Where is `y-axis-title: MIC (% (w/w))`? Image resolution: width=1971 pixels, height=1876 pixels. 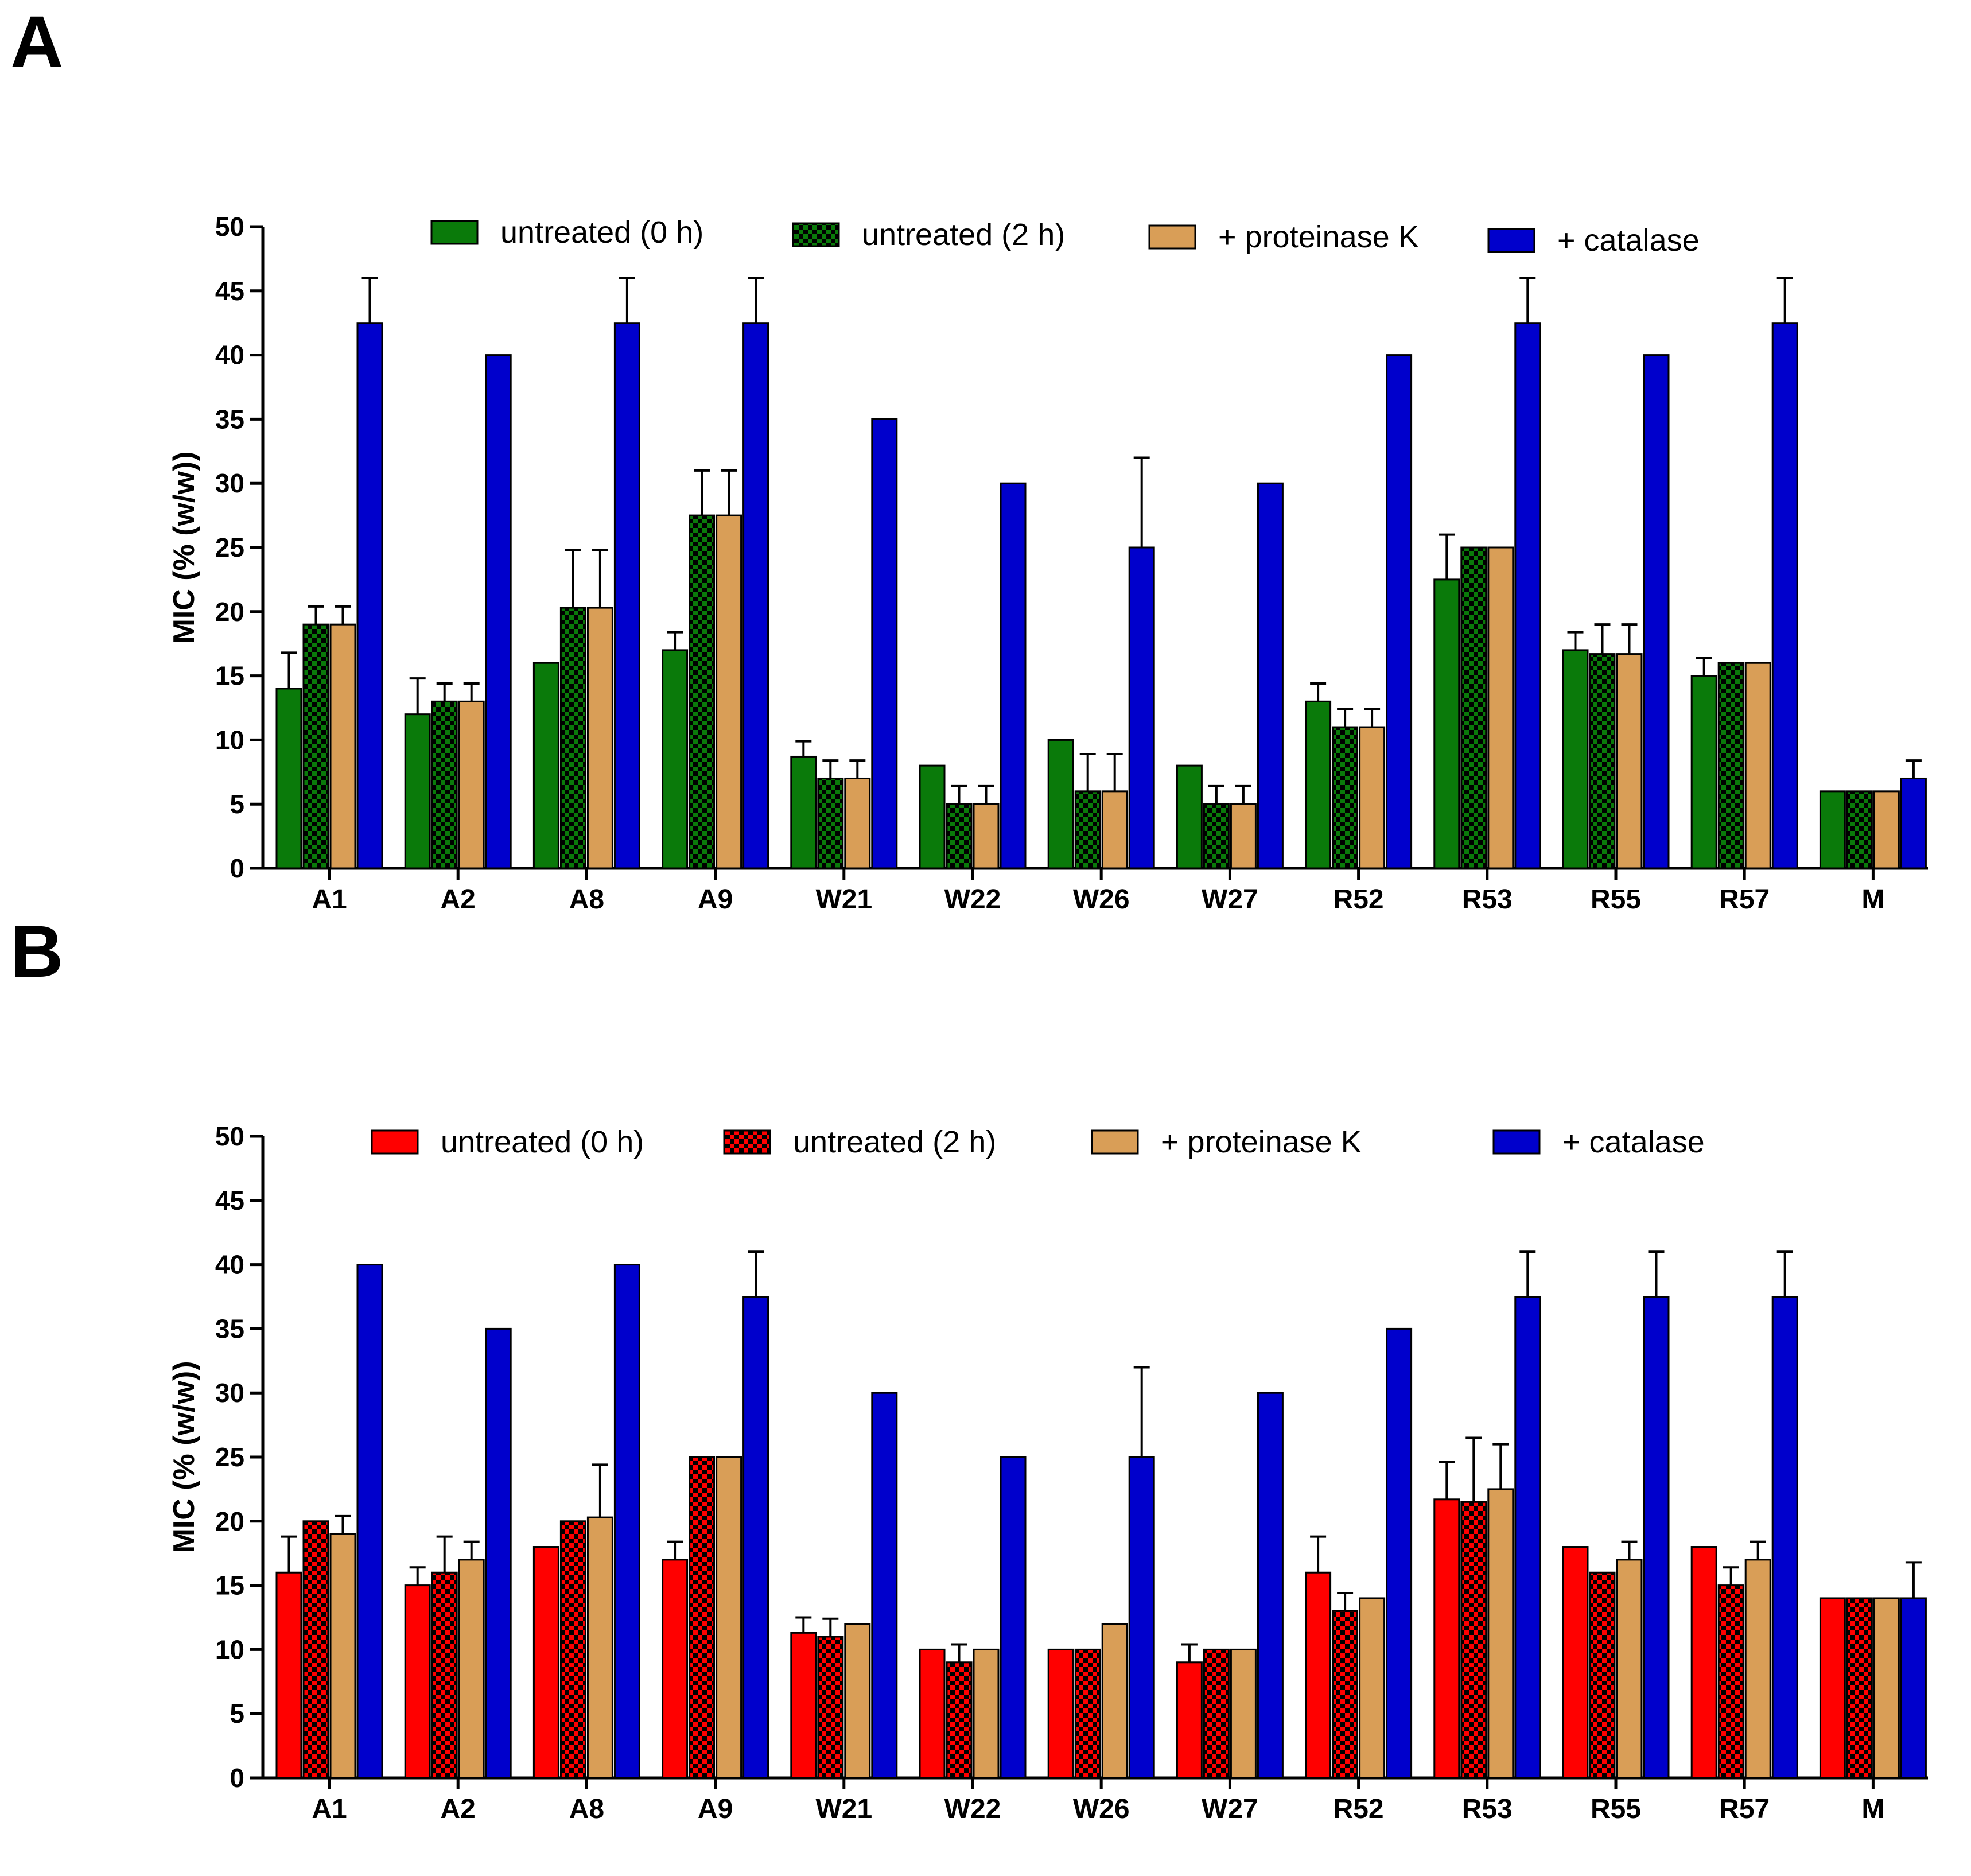 y-axis-title: MIC (% (w/w)) is located at coordinates (184, 1457).